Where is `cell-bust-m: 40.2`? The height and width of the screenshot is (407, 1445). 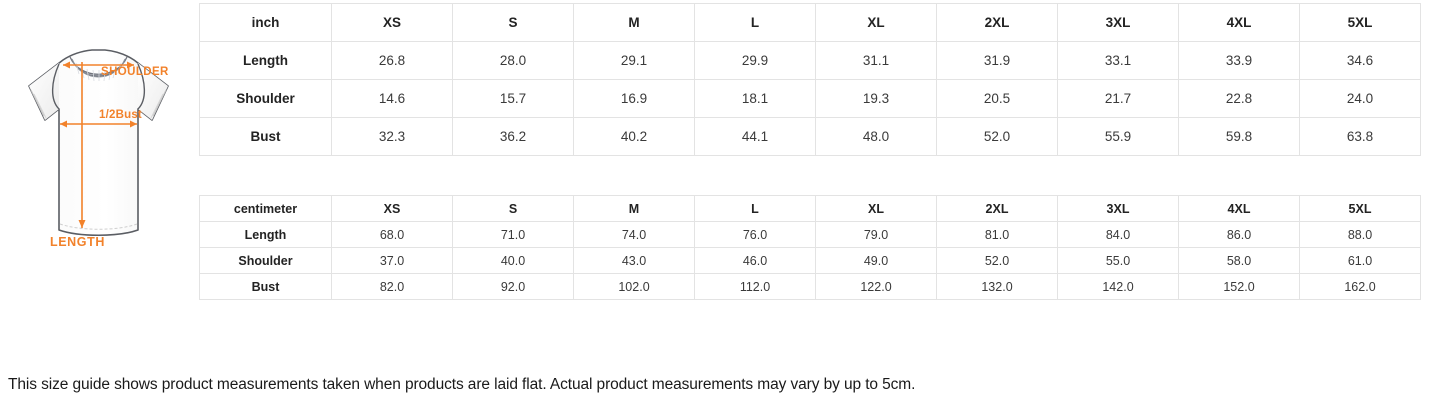
cell-bust-m: 40.2 is located at coordinates (634, 136).